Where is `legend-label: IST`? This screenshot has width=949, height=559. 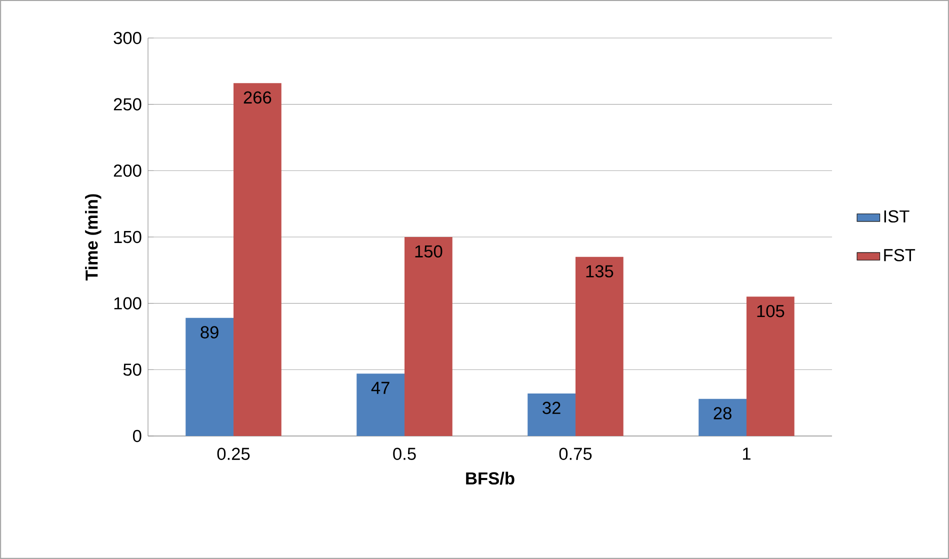
legend-label: IST is located at coordinates (897, 216).